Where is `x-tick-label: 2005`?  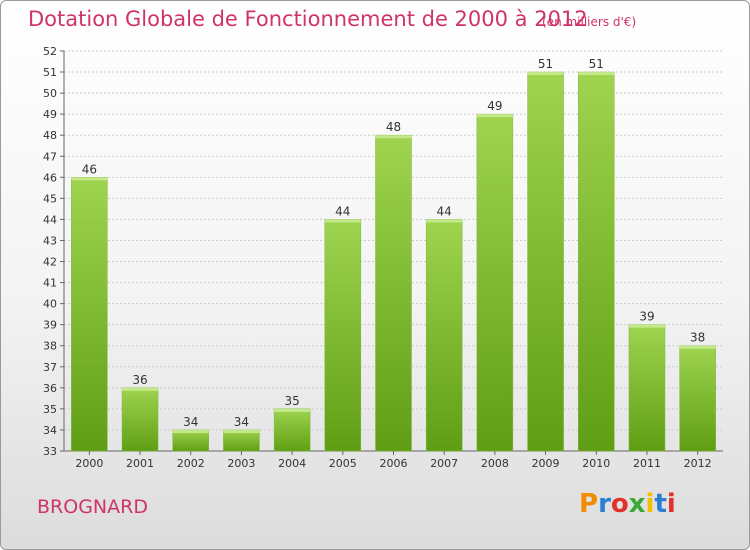
x-tick-label: 2005 is located at coordinates (343, 463).